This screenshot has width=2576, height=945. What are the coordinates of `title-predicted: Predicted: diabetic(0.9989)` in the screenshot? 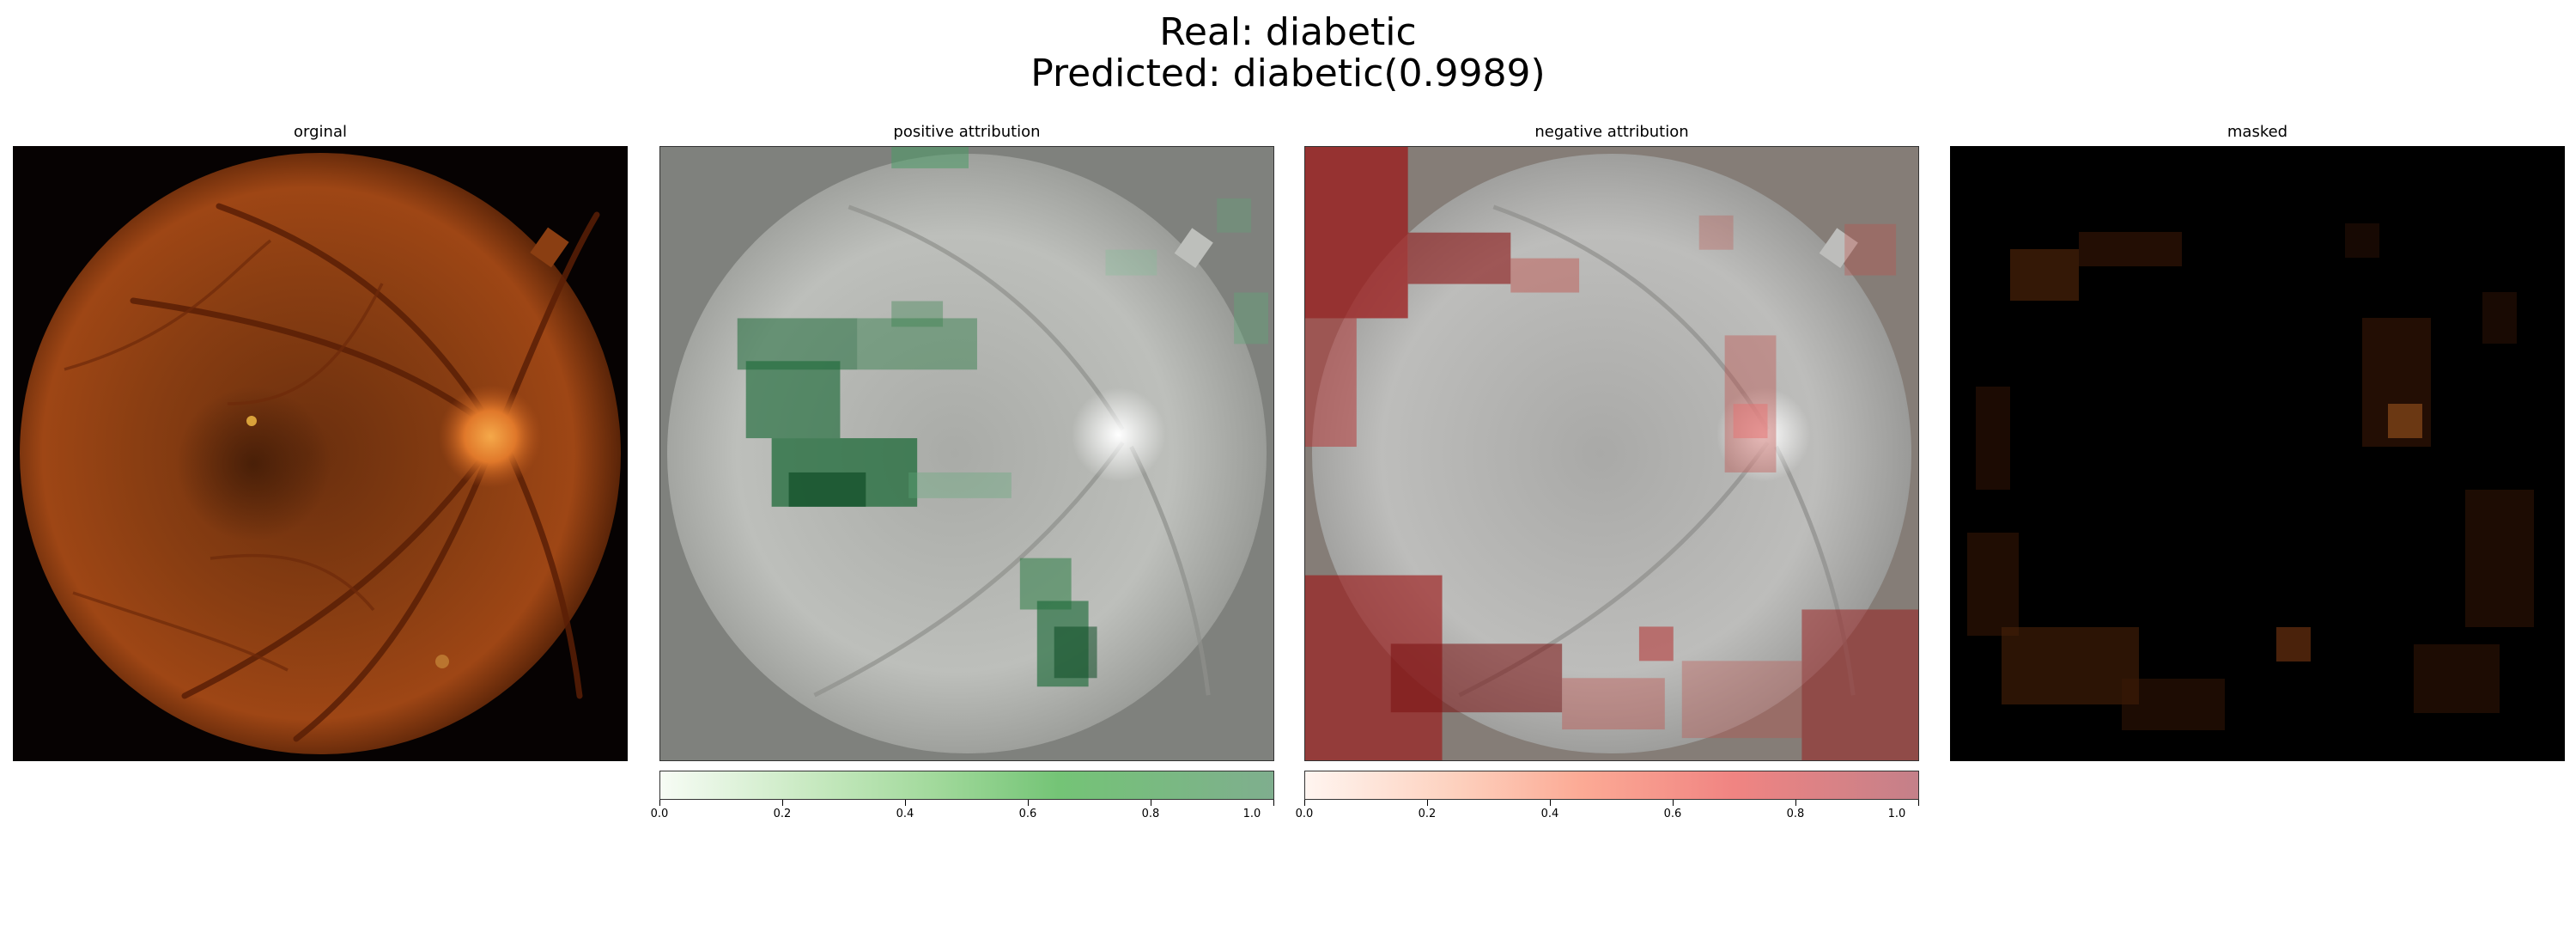 It's located at (1288, 73).